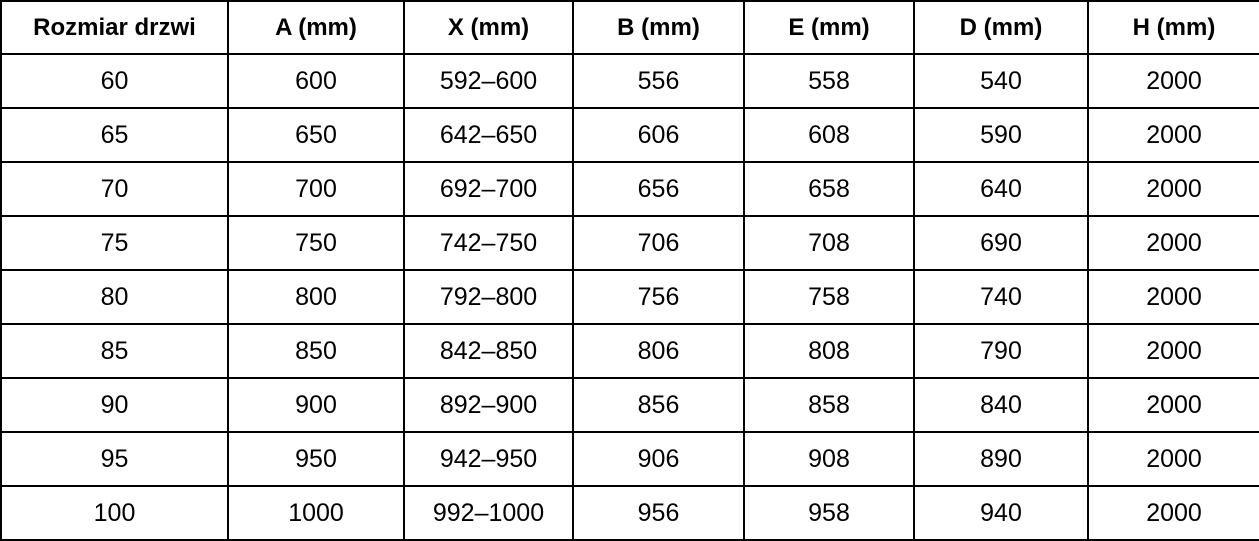 The image size is (1259, 541). I want to click on table-cell: 806, so click(658, 351).